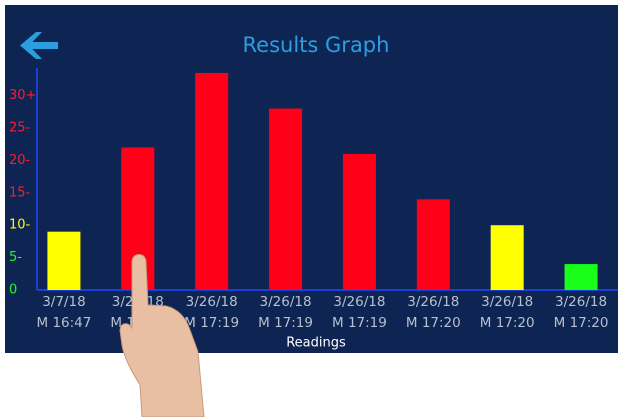 The width and height of the screenshot is (618, 417). Describe the element at coordinates (316, 343) in the screenshot. I see `x-axis-label: Readings` at that location.